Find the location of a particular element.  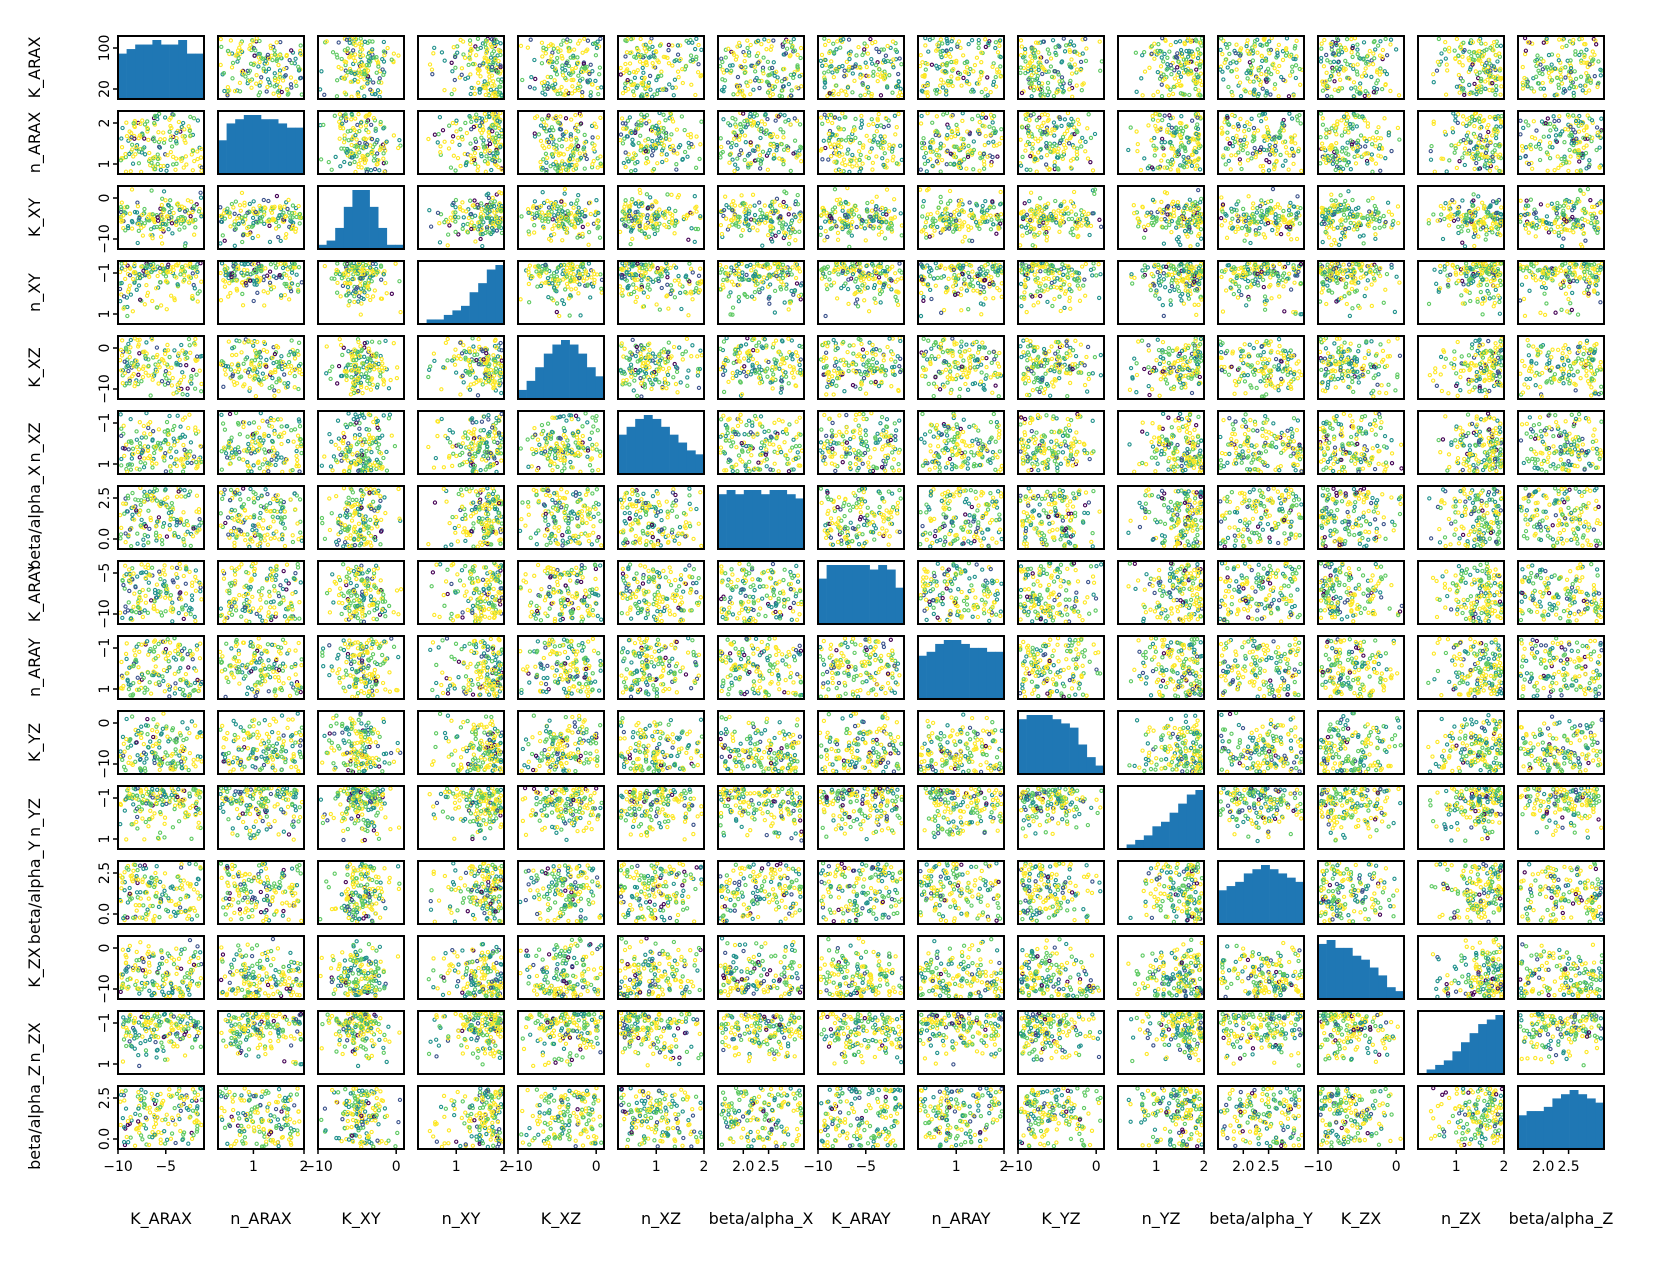

panel-k-xy-vs-k-xy is located at coordinates (361, 217).